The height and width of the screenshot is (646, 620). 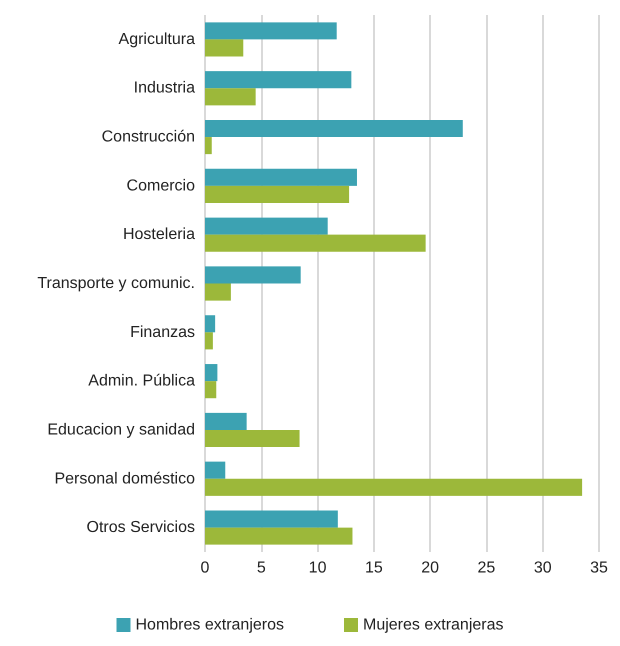 I want to click on y-tick-label: Industria, so click(x=165, y=88).